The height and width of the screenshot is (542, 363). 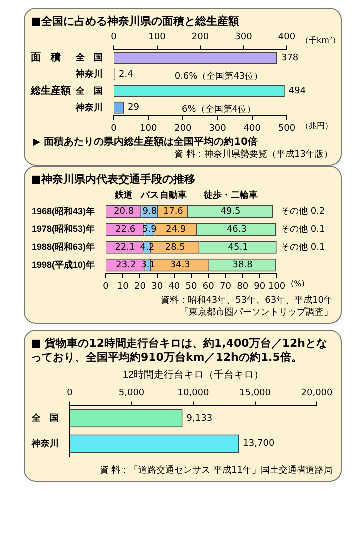 I want to click on x-tick-label: 80, so click(x=243, y=287).